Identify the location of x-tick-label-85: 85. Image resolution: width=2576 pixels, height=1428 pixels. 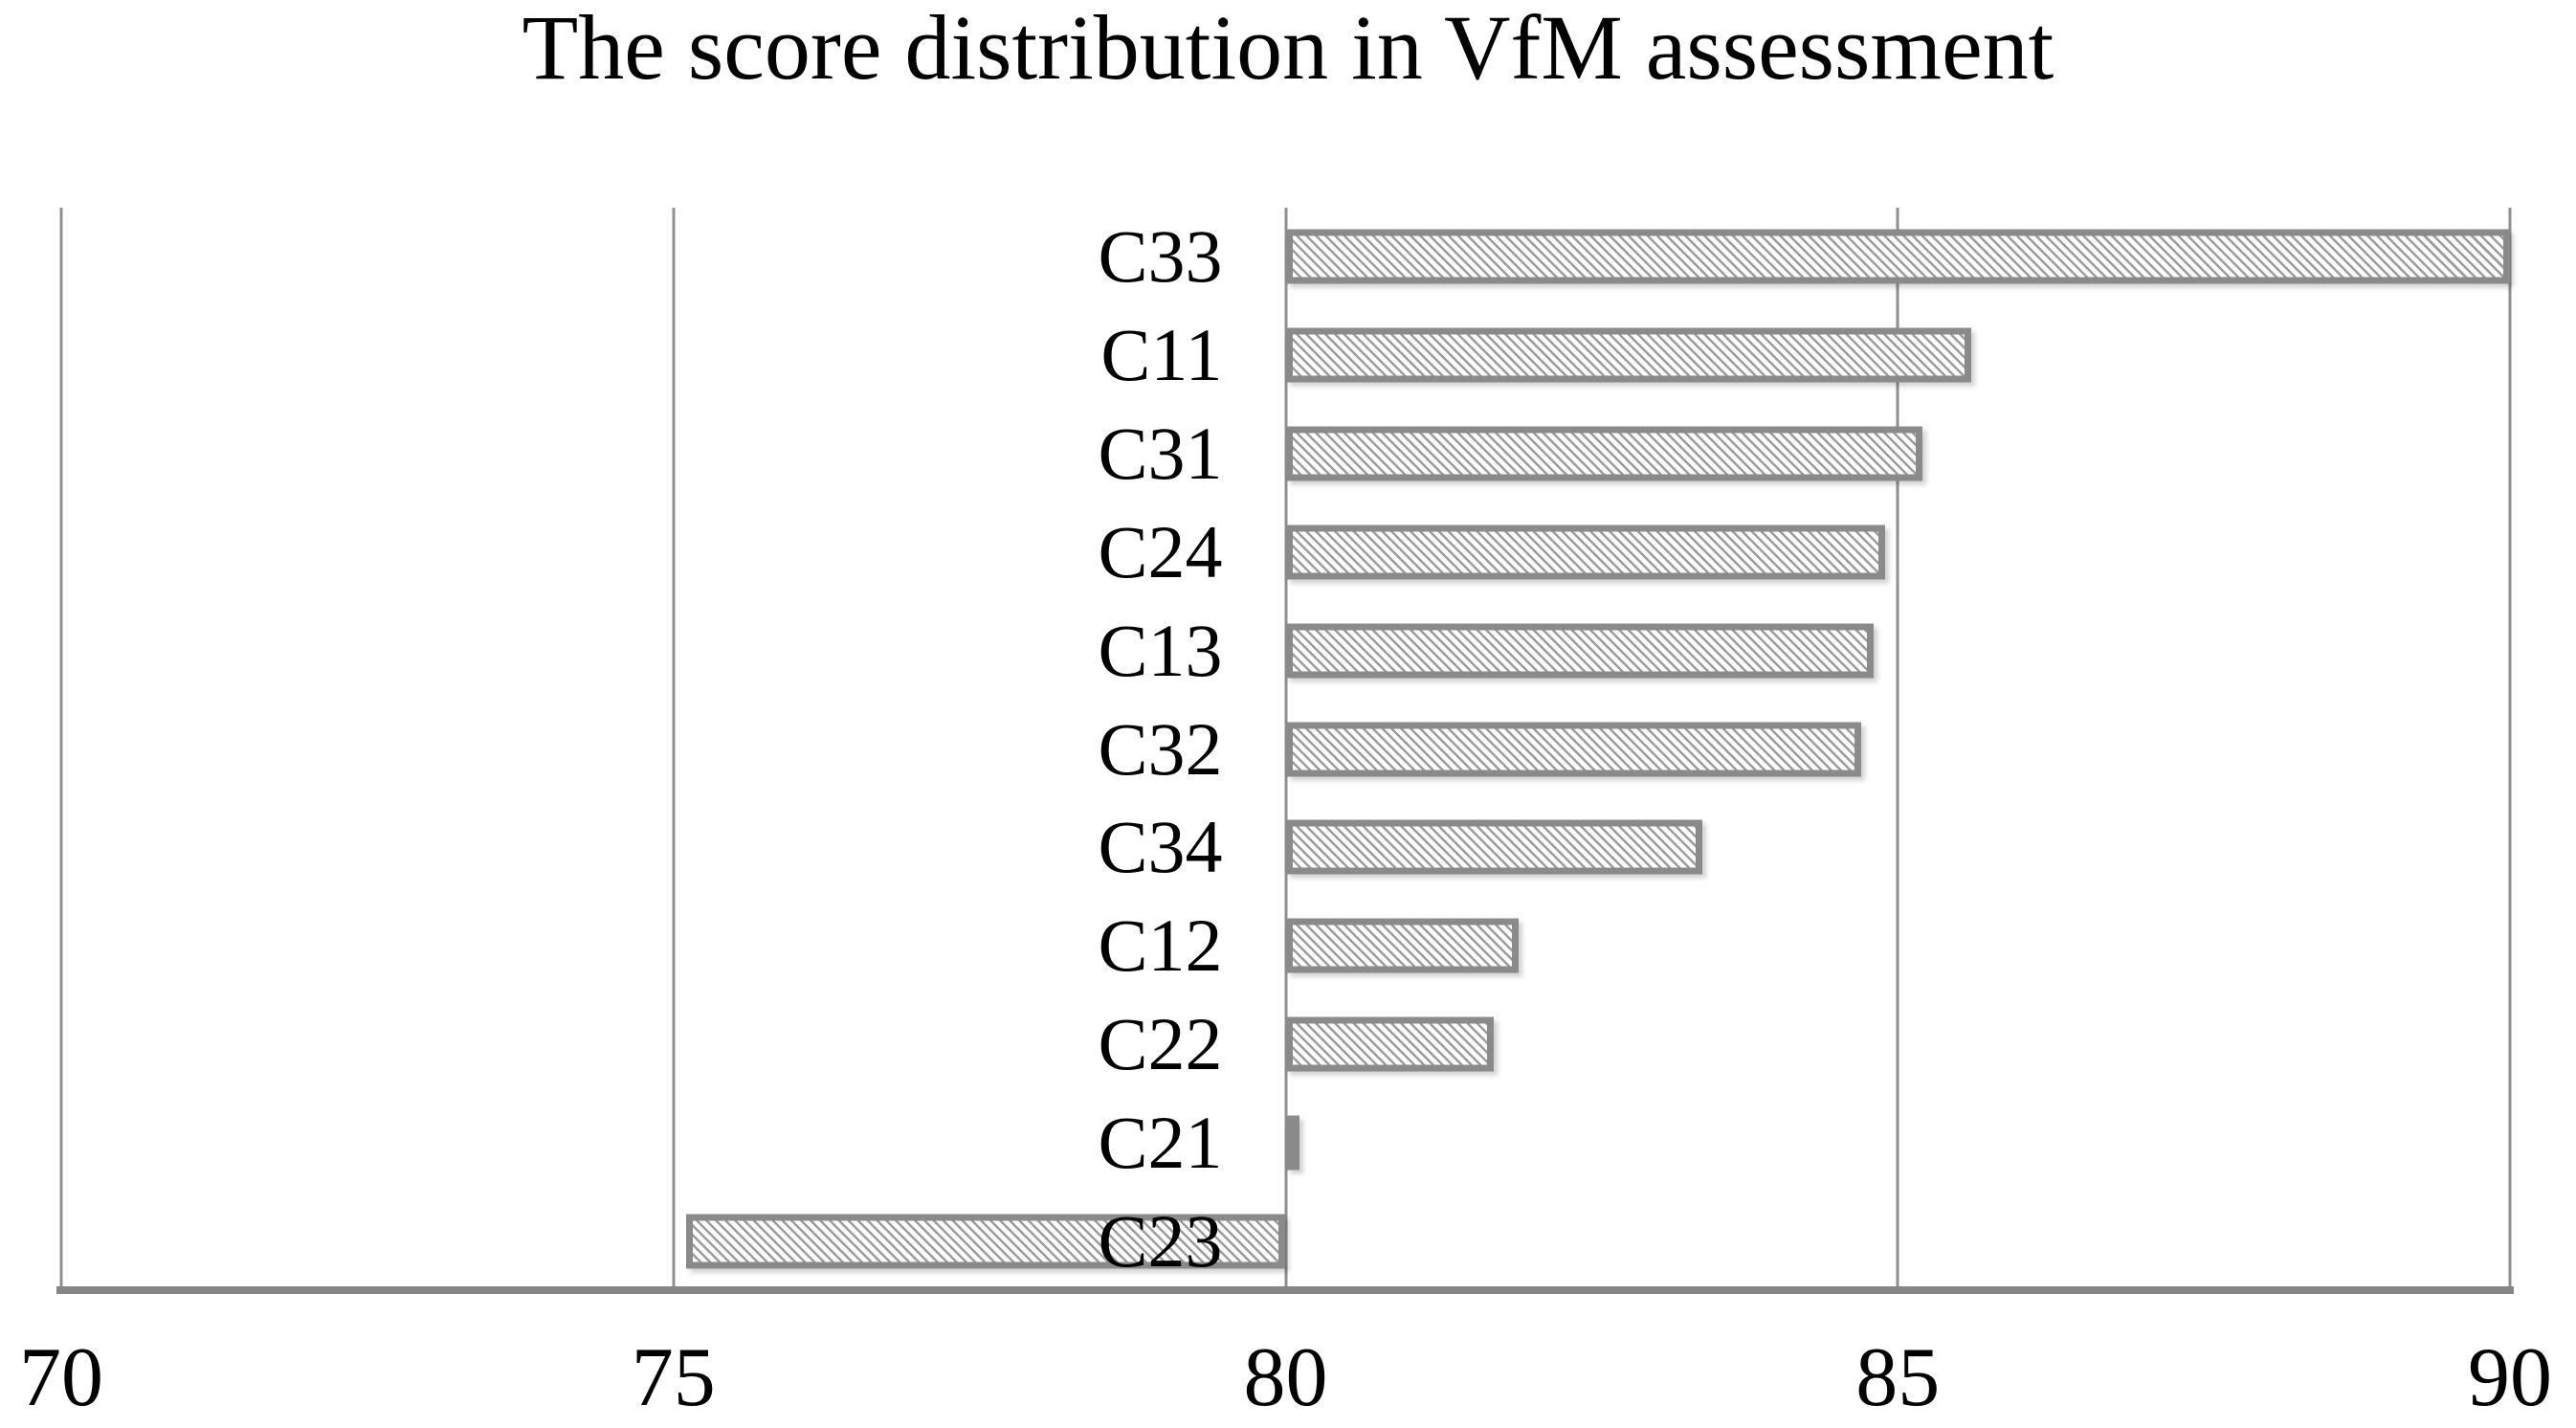
(1898, 1377).